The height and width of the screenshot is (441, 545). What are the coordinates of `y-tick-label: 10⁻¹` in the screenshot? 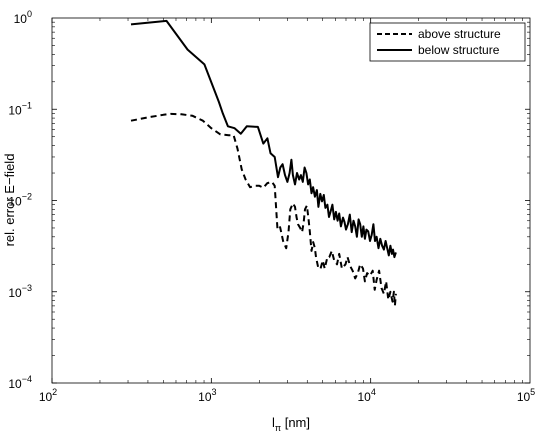 It's located at (20, 108).